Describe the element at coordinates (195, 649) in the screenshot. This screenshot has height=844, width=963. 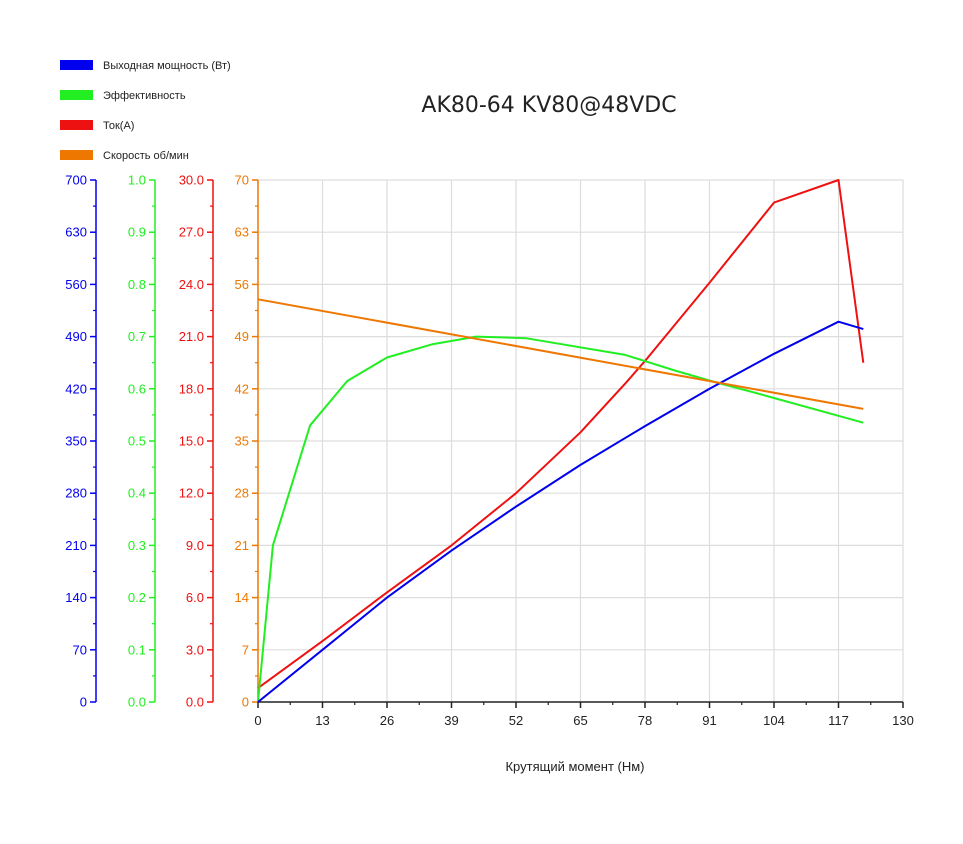
I see `y-tick-label-current: 3.0` at that location.